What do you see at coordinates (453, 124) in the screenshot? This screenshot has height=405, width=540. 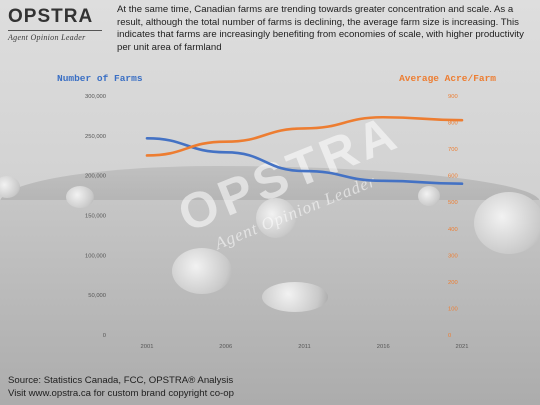 I see `right-axis-tick-label: 800` at bounding box center [453, 124].